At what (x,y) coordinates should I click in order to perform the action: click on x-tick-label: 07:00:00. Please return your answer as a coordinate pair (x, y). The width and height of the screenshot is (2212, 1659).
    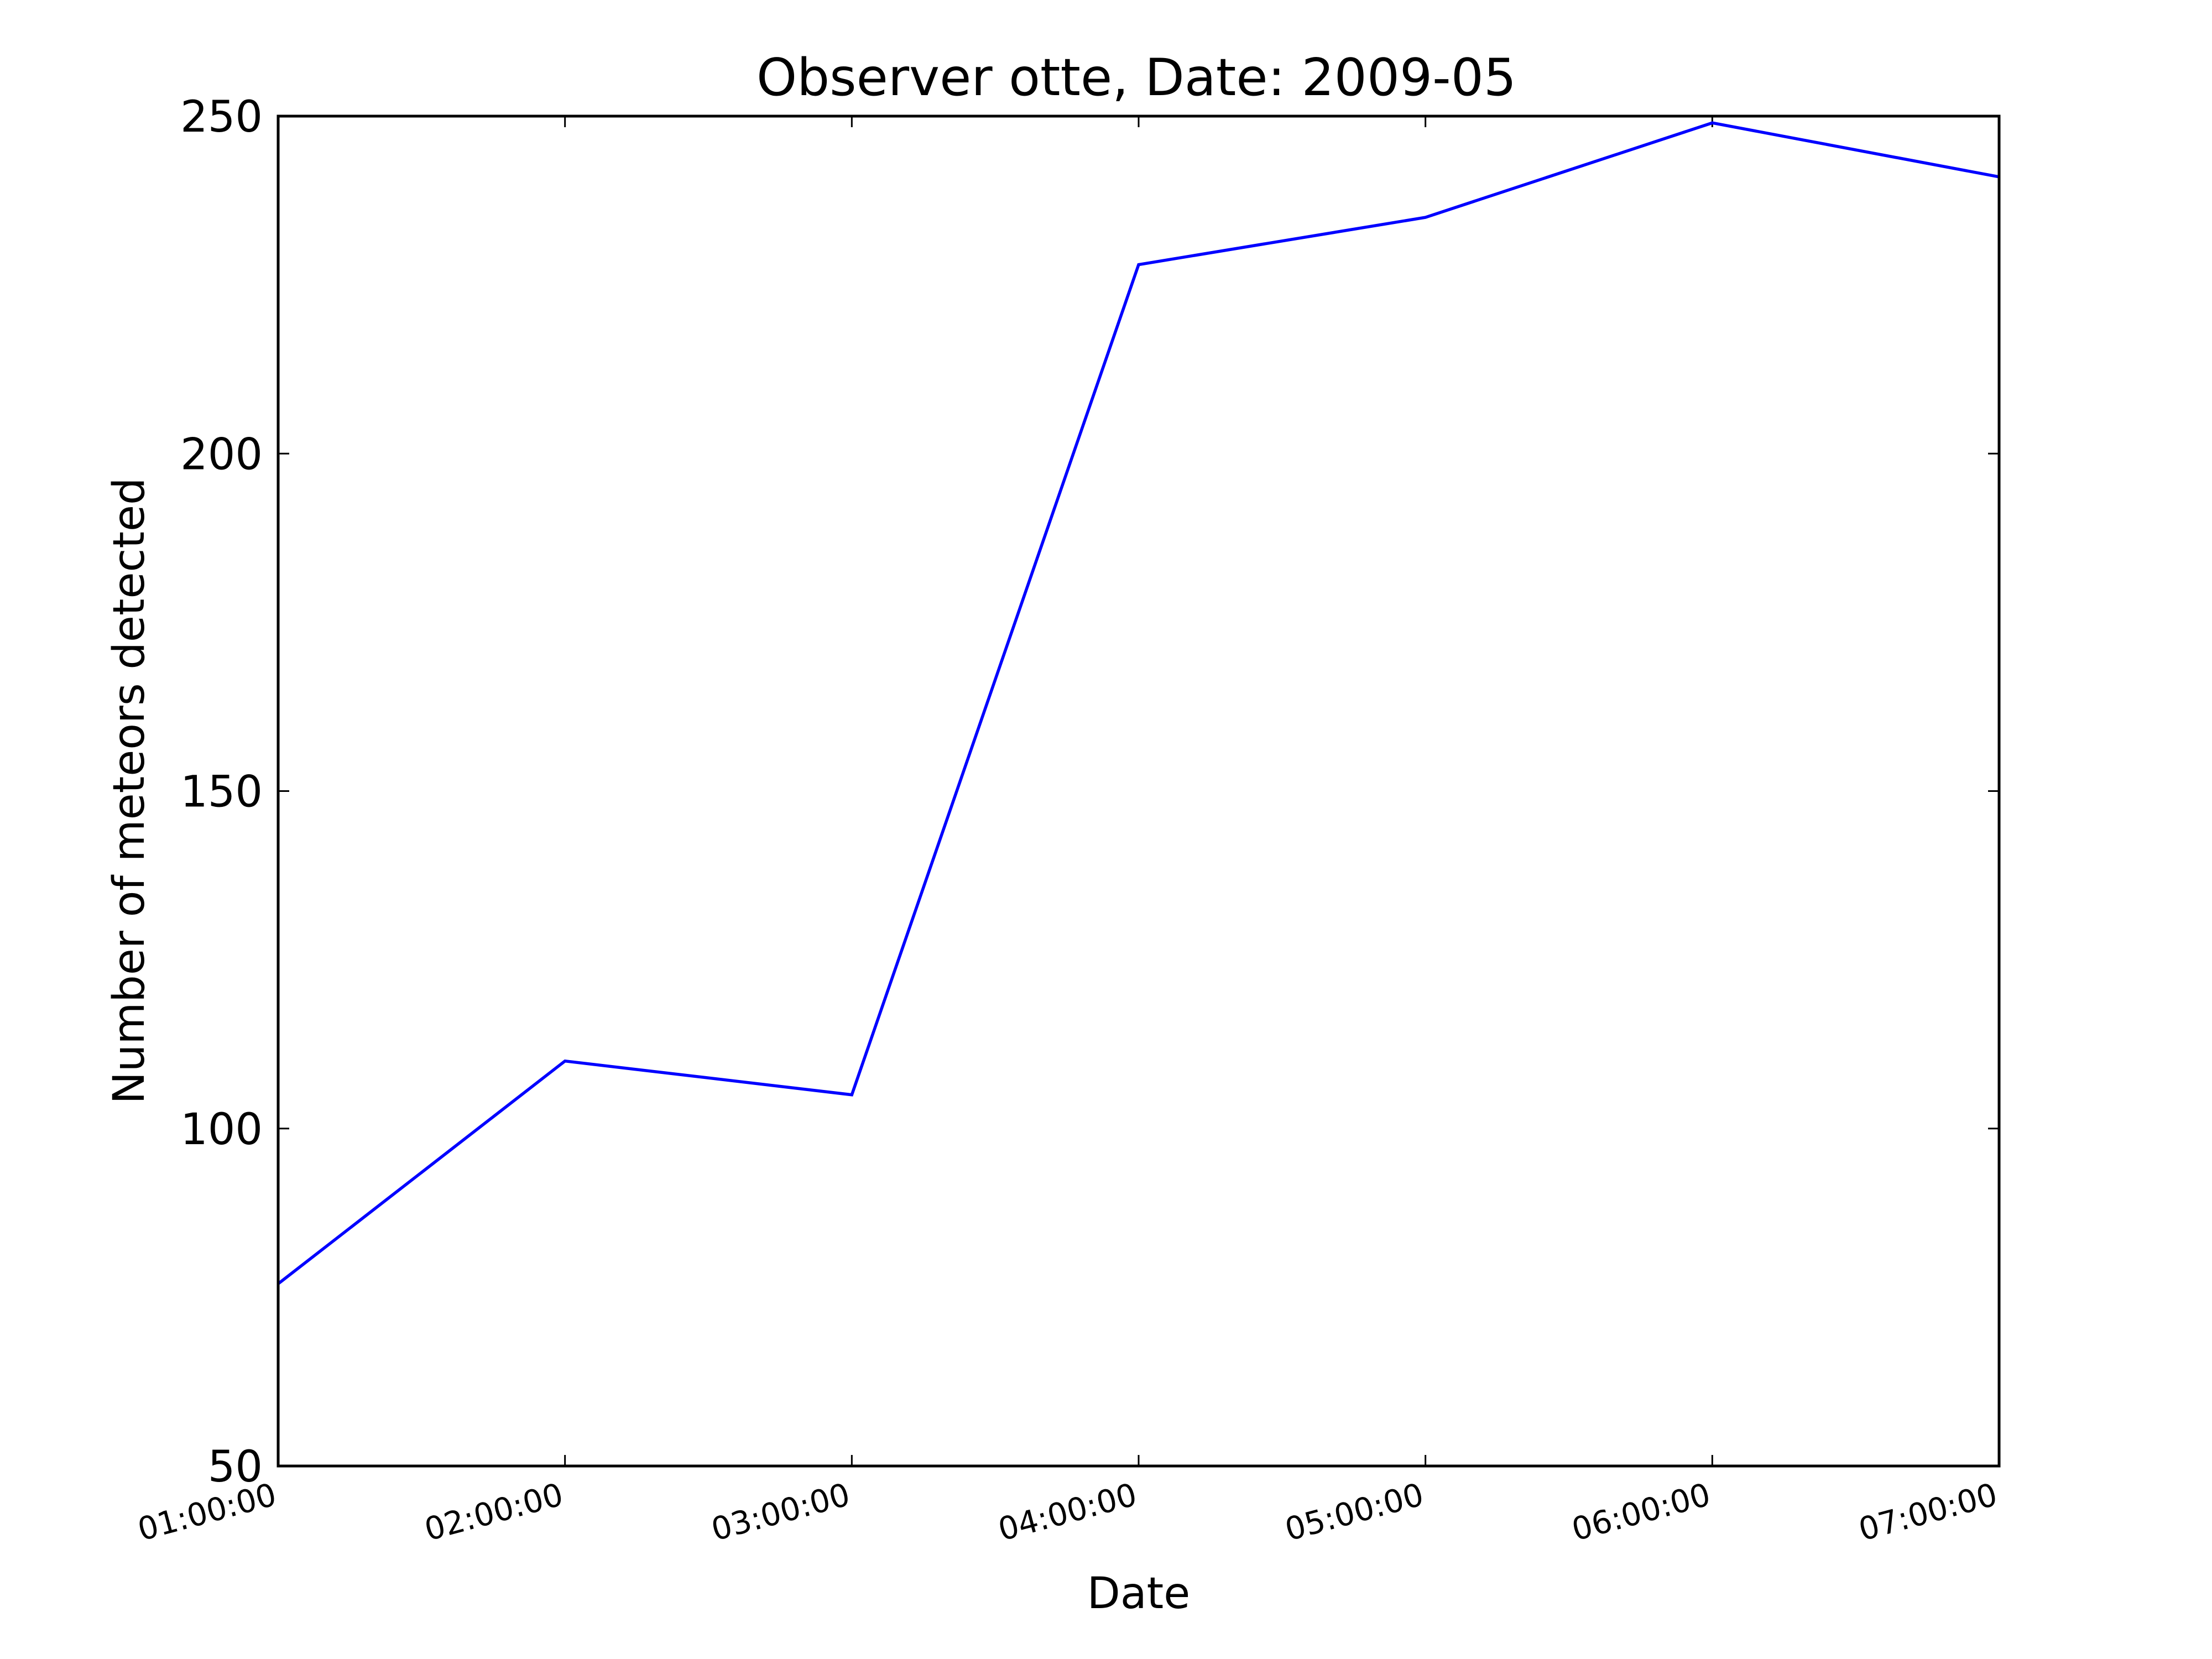
    Looking at the image, I should click on (1928, 1513).